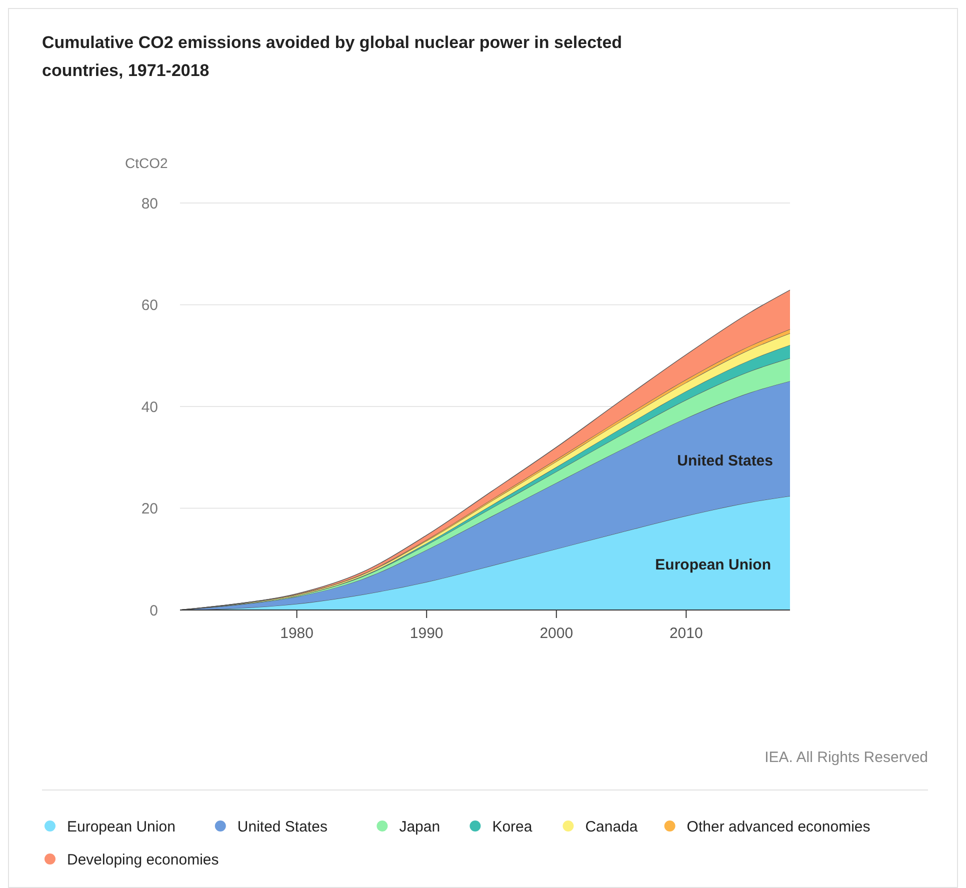 The image size is (966, 888). Describe the element at coordinates (121, 827) in the screenshot. I see `legend-label: European Union` at that location.